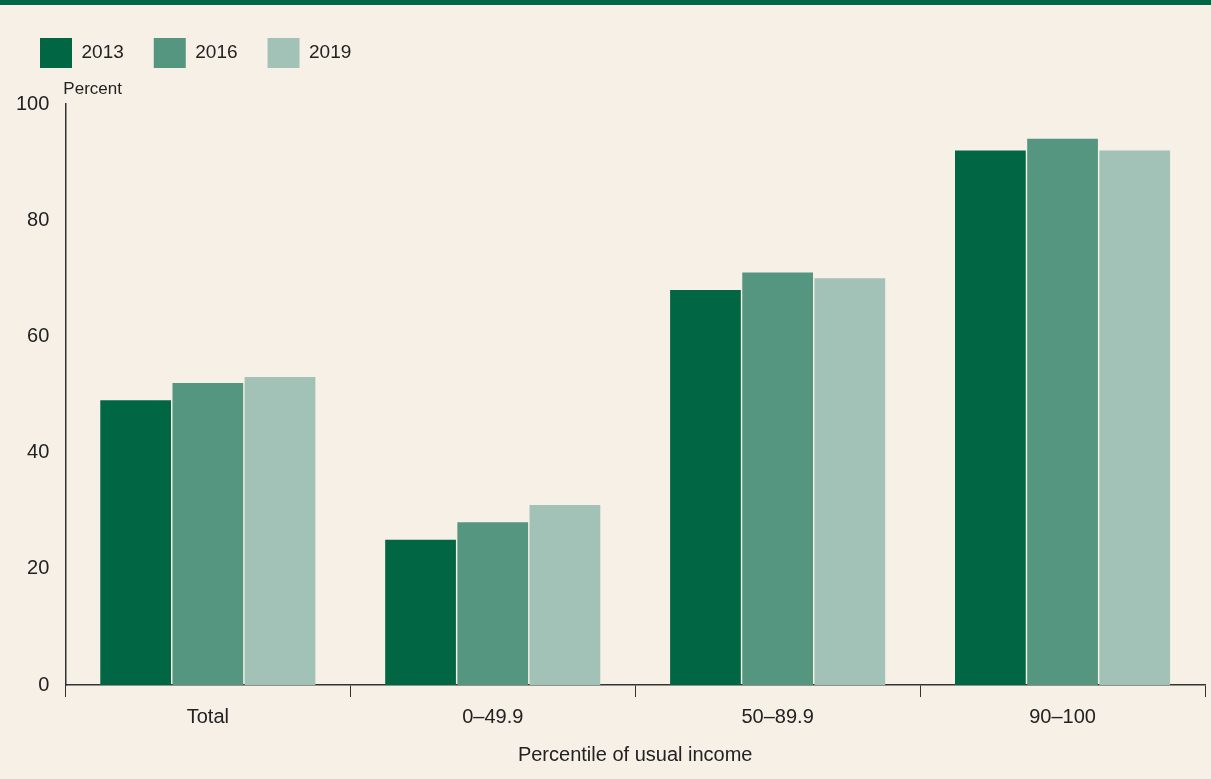 This screenshot has width=1211, height=779. Describe the element at coordinates (38, 334) in the screenshot. I see `y-tick-label: 60` at that location.